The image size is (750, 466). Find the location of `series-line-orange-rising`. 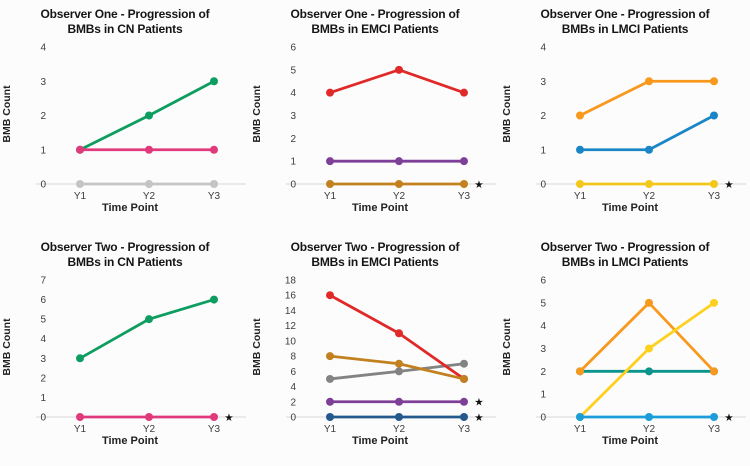

series-line-orange-rising is located at coordinates (647, 98).